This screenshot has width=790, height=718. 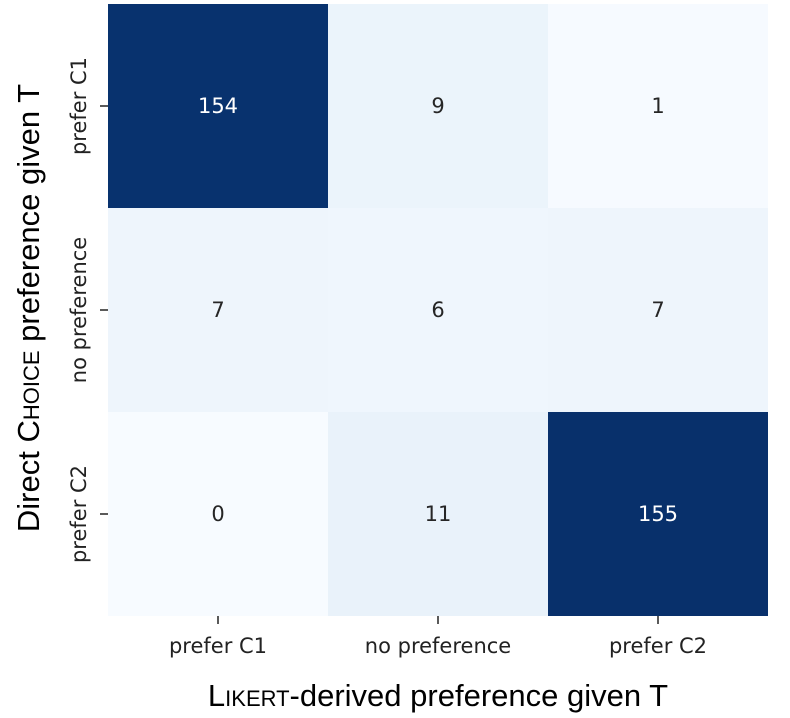 I want to click on cell-value-label: 155, so click(x=658, y=514).